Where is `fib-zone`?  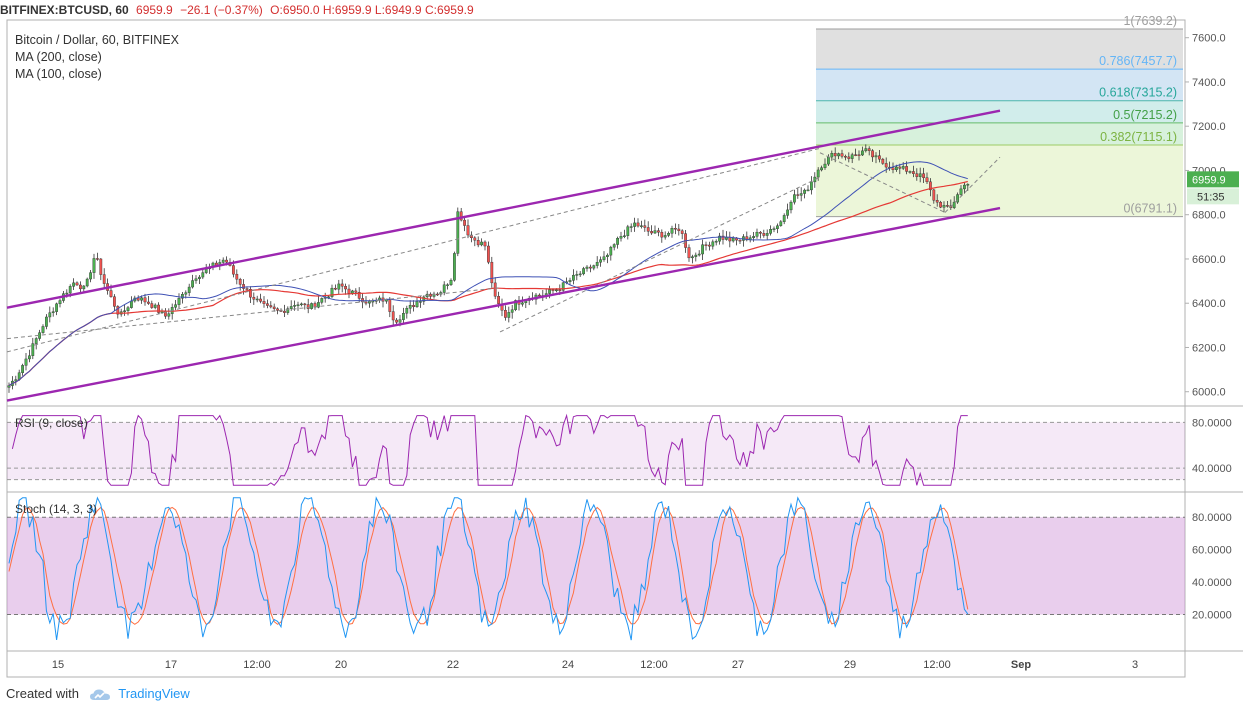 fib-zone is located at coordinates (999, 49).